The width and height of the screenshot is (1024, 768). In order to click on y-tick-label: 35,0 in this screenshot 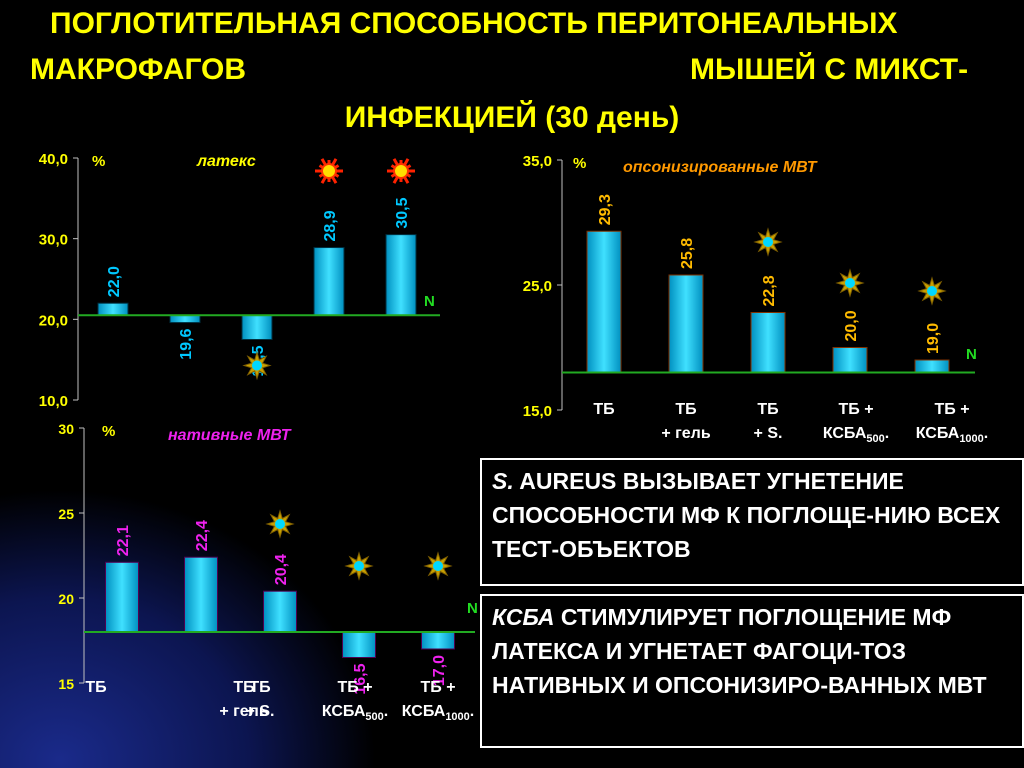, I will do `click(537, 161)`.